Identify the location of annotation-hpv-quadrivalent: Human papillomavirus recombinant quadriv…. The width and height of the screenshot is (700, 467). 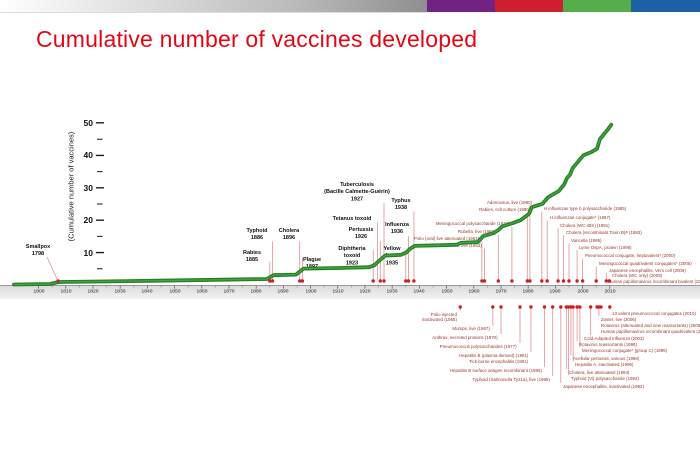
(650, 331).